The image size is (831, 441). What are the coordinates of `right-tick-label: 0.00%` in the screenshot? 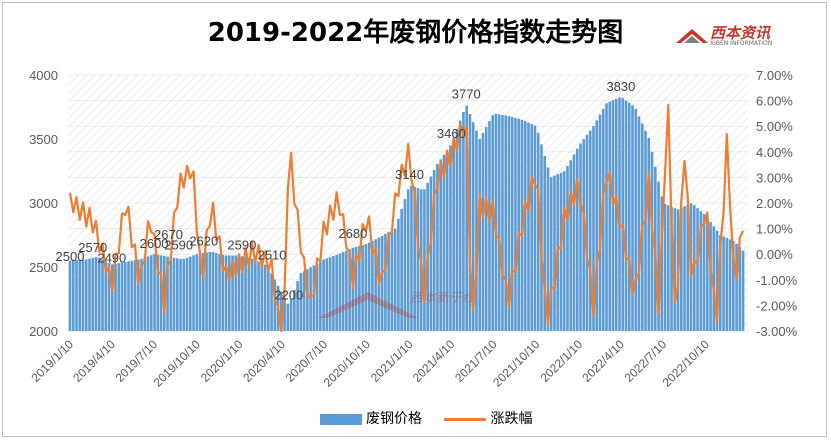 It's located at (774, 254).